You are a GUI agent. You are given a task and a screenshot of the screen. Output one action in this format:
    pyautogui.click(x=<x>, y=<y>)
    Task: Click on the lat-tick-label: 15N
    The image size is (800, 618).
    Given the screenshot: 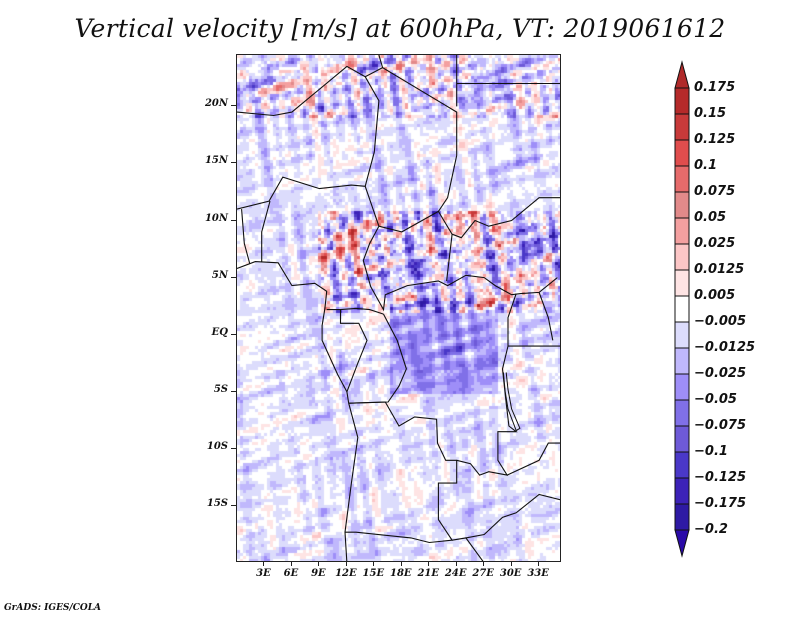 What is the action you would take?
    pyautogui.click(x=216, y=161)
    